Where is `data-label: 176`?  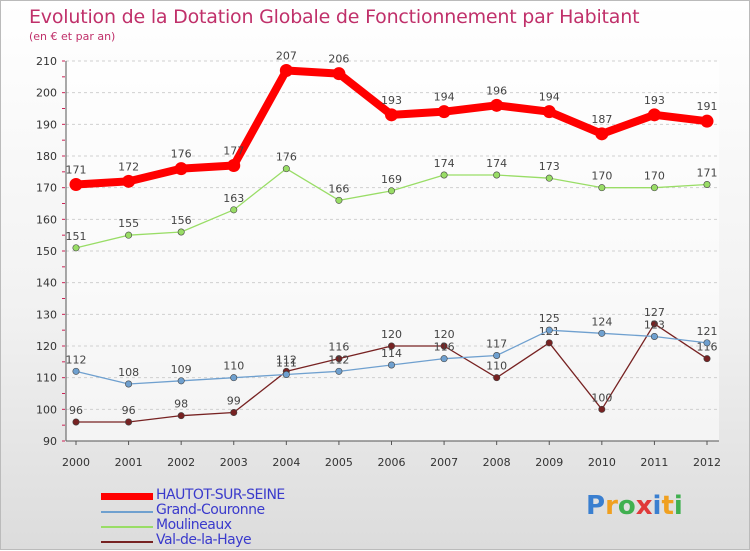 data-label: 176 is located at coordinates (181, 154).